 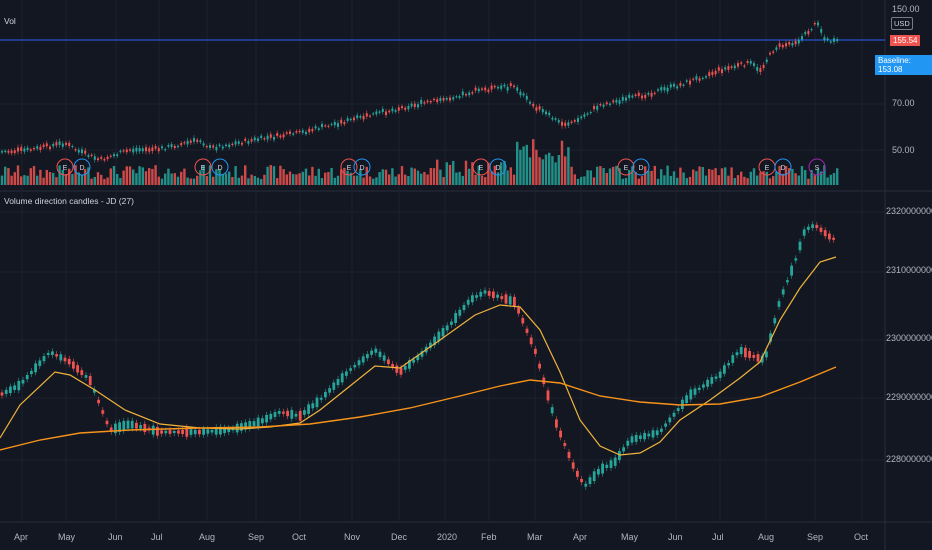 I want to click on time-axis-label: Dec, so click(x=399, y=537).